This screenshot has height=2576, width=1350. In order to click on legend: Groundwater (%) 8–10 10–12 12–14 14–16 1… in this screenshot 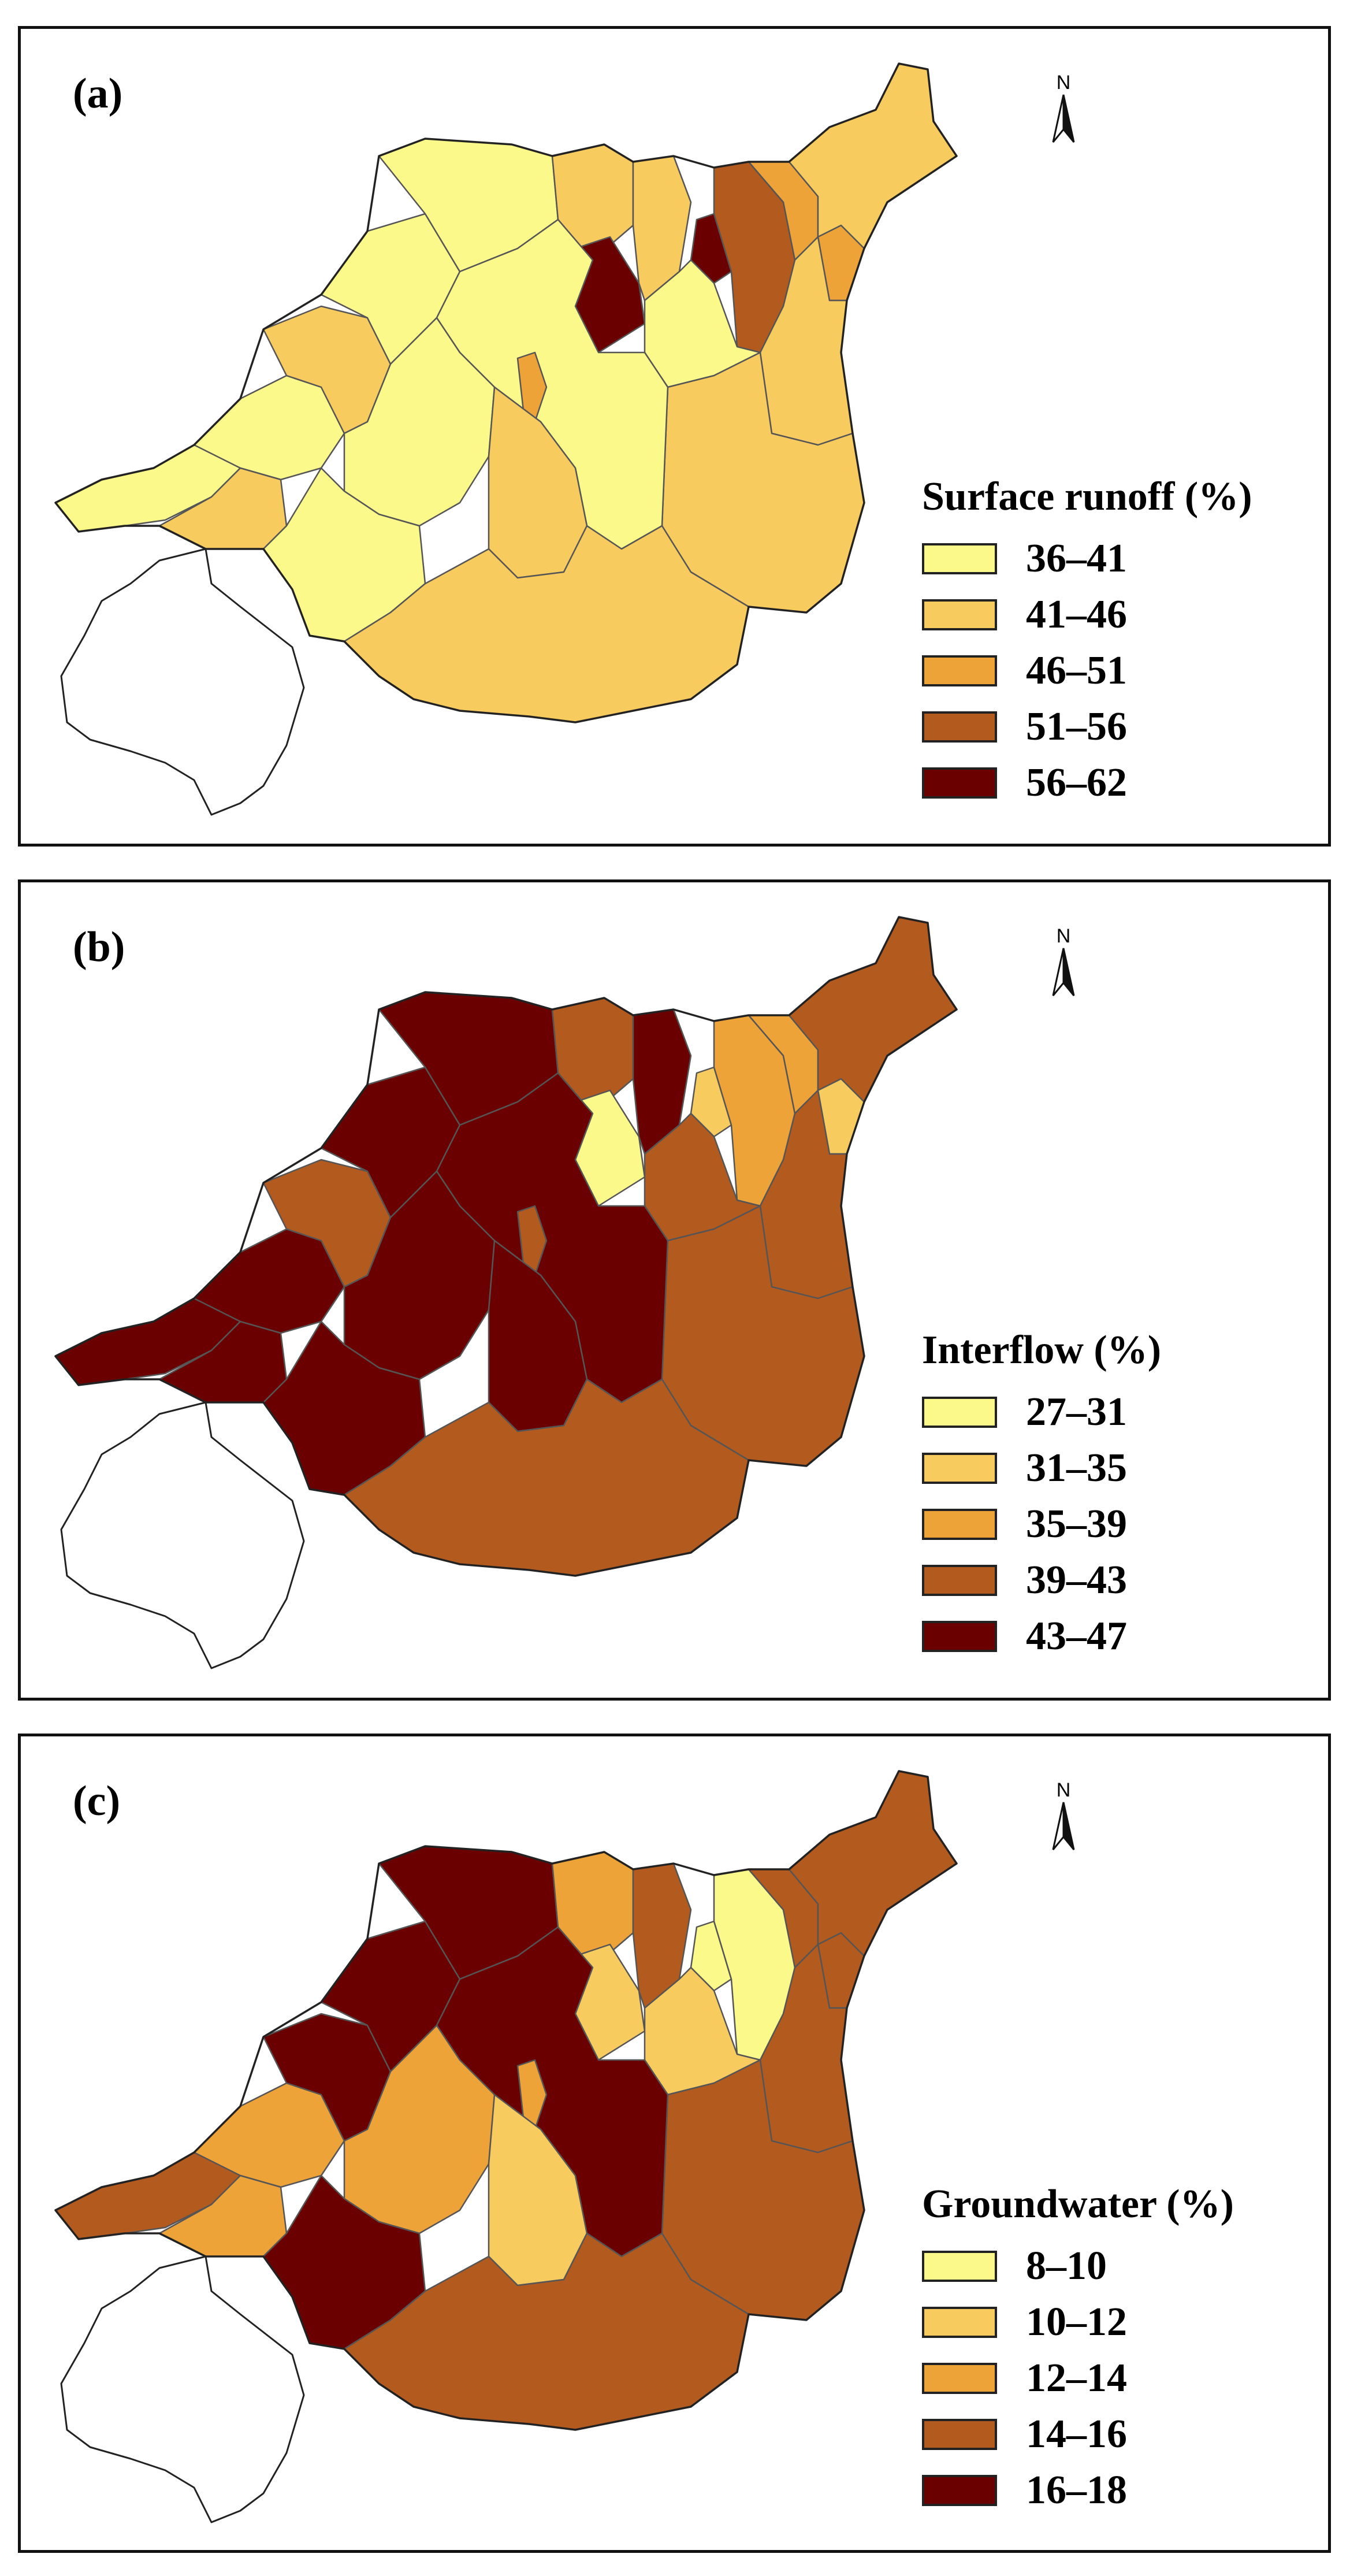, I will do `click(1078, 2350)`.